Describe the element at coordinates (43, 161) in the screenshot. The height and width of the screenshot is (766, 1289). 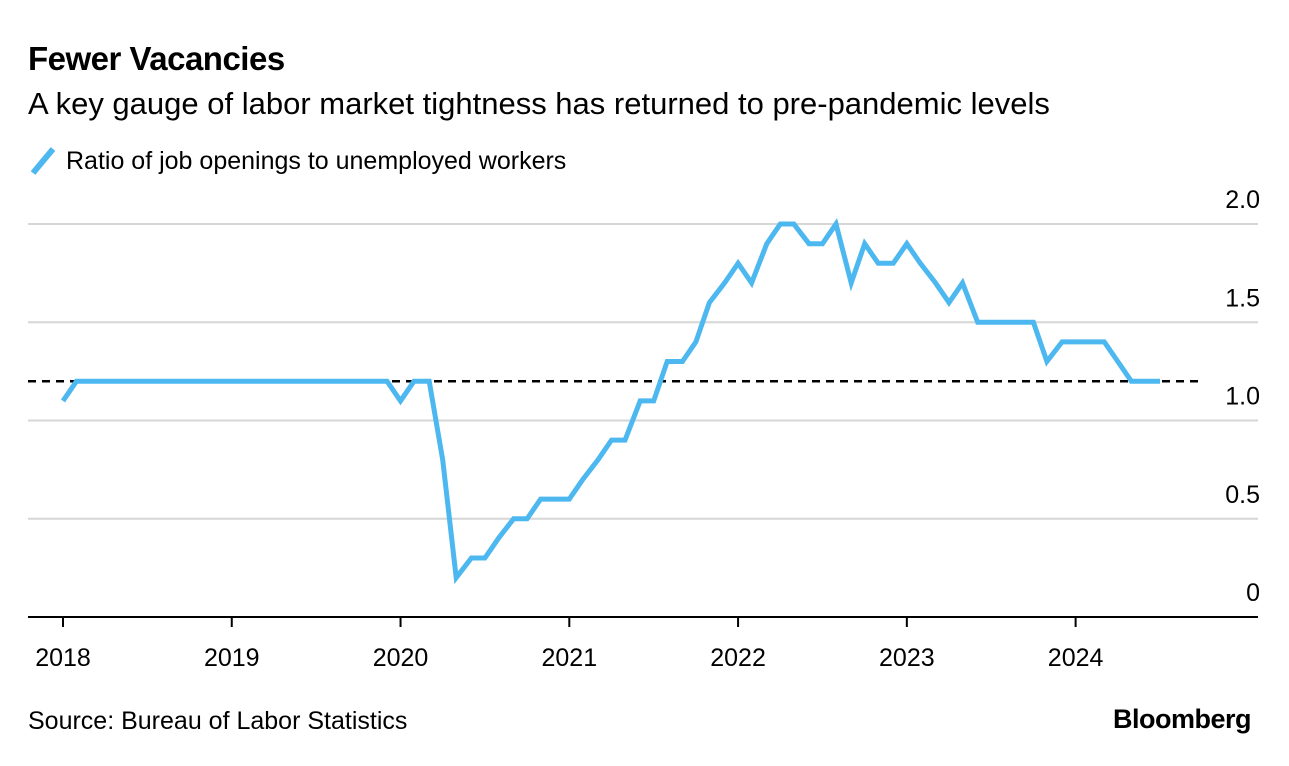
I see `legend-swatch-icon` at that location.